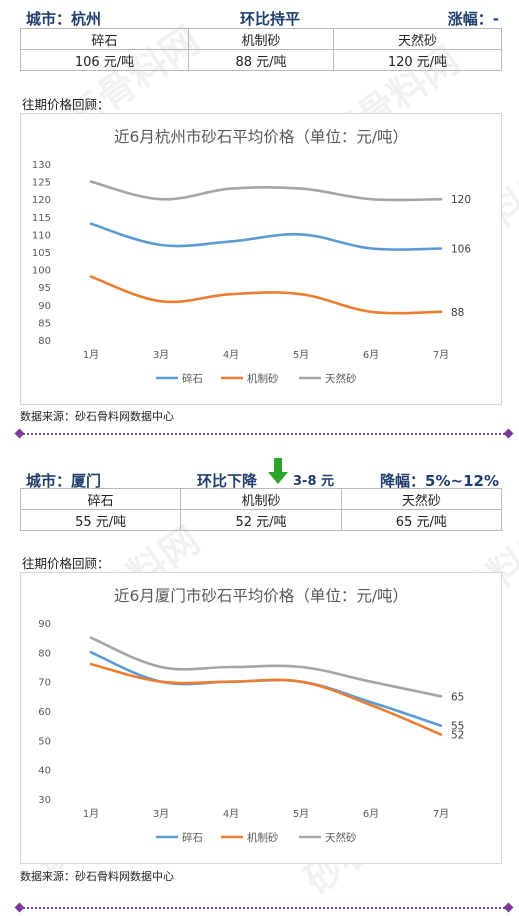 The width and height of the screenshot is (519, 916). What do you see at coordinates (41, 218) in the screenshot?
I see `y-tick-label: 115` at bounding box center [41, 218].